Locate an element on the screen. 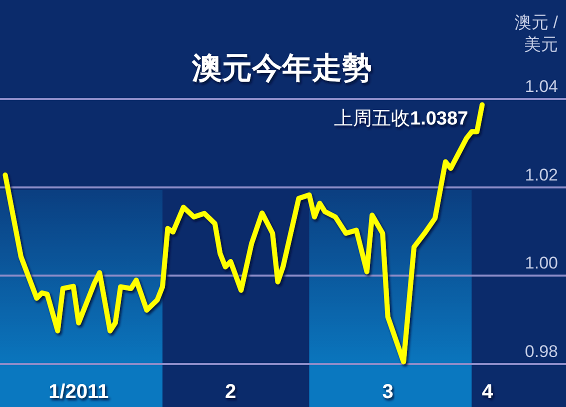 The height and width of the screenshot is (407, 566). y-axis-title: 澳元 / 美元 is located at coordinates (536, 33).